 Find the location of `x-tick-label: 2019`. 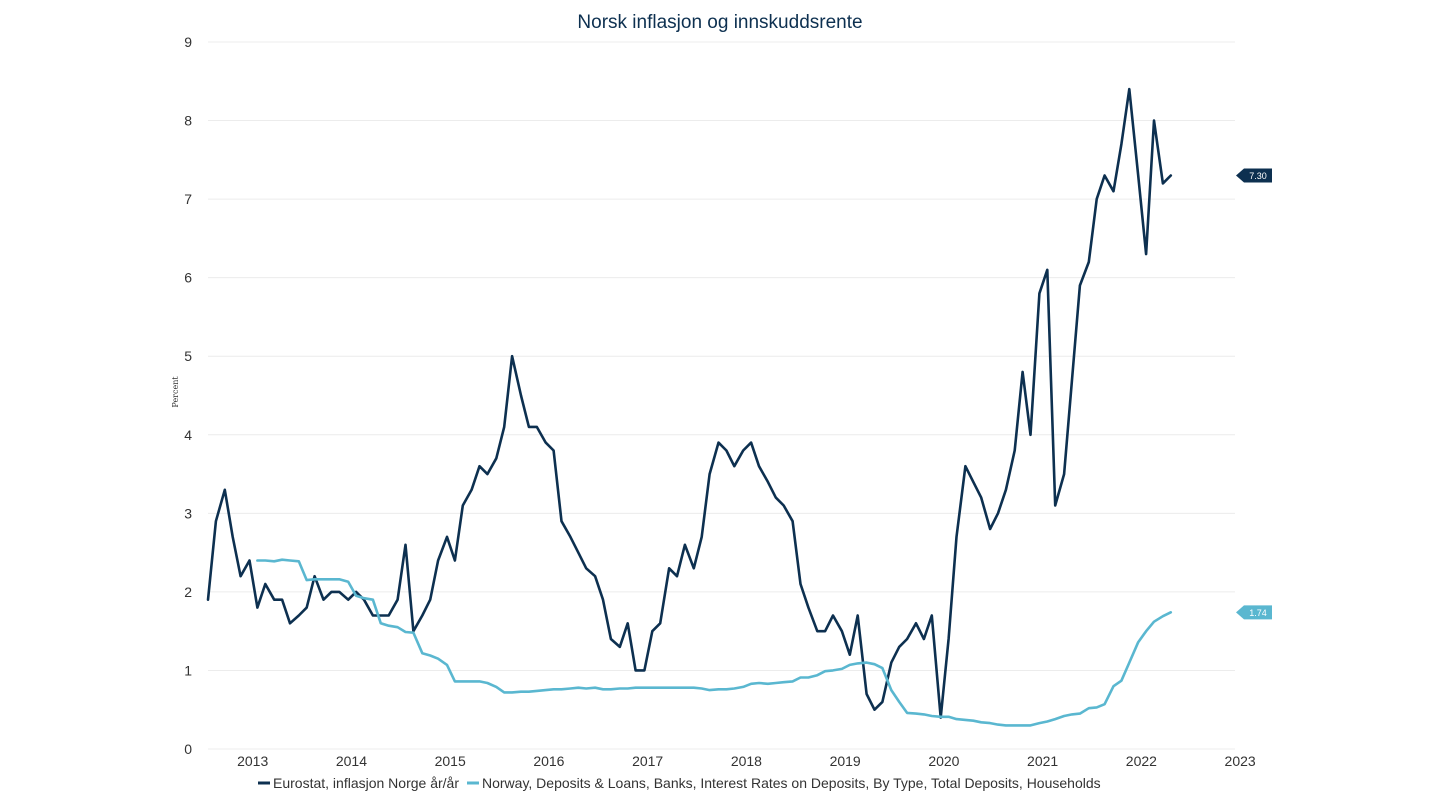

x-tick-label: 2019 is located at coordinates (845, 761).